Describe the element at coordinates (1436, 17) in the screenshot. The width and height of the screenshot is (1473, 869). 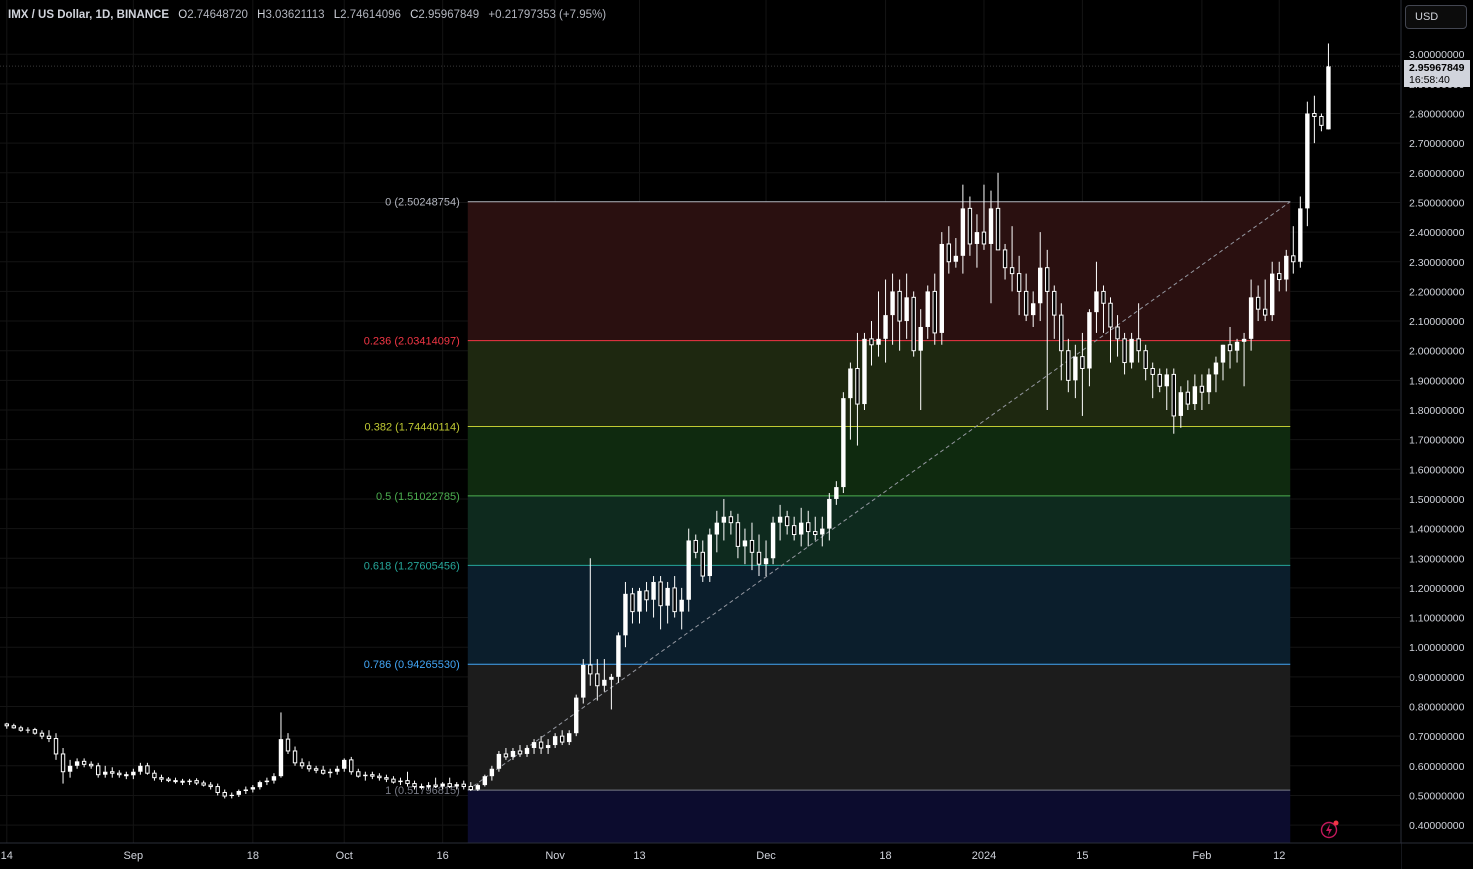
I see `currency-button: USD` at that location.